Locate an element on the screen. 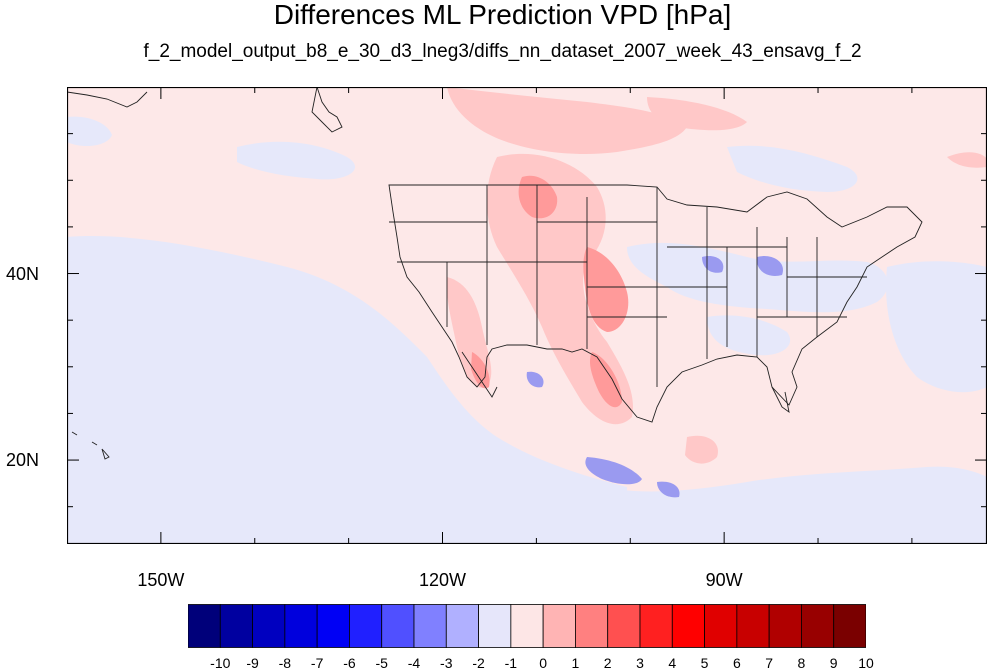 This screenshot has height=672, width=1005. colorbar-tick-label: 7 is located at coordinates (769, 663).